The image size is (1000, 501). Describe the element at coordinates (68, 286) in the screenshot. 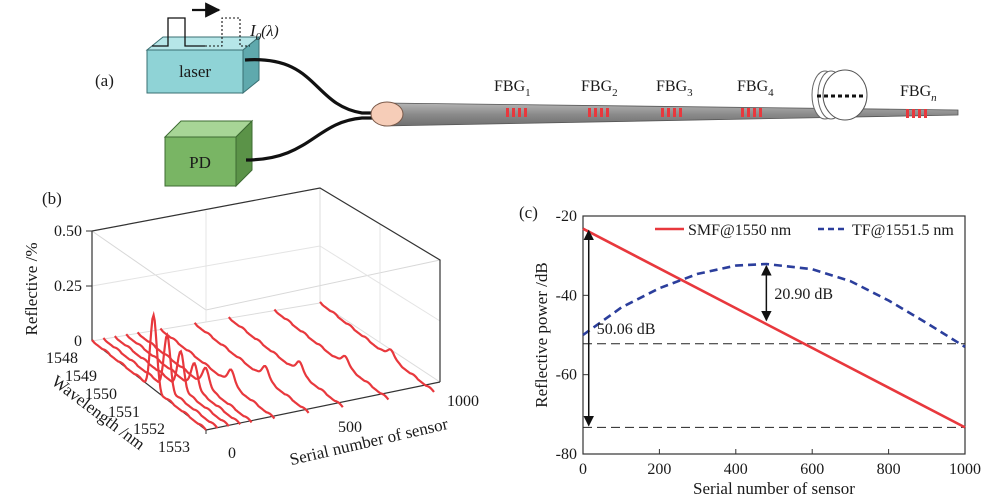

I see `b-ztick-025: 0.25` at that location.